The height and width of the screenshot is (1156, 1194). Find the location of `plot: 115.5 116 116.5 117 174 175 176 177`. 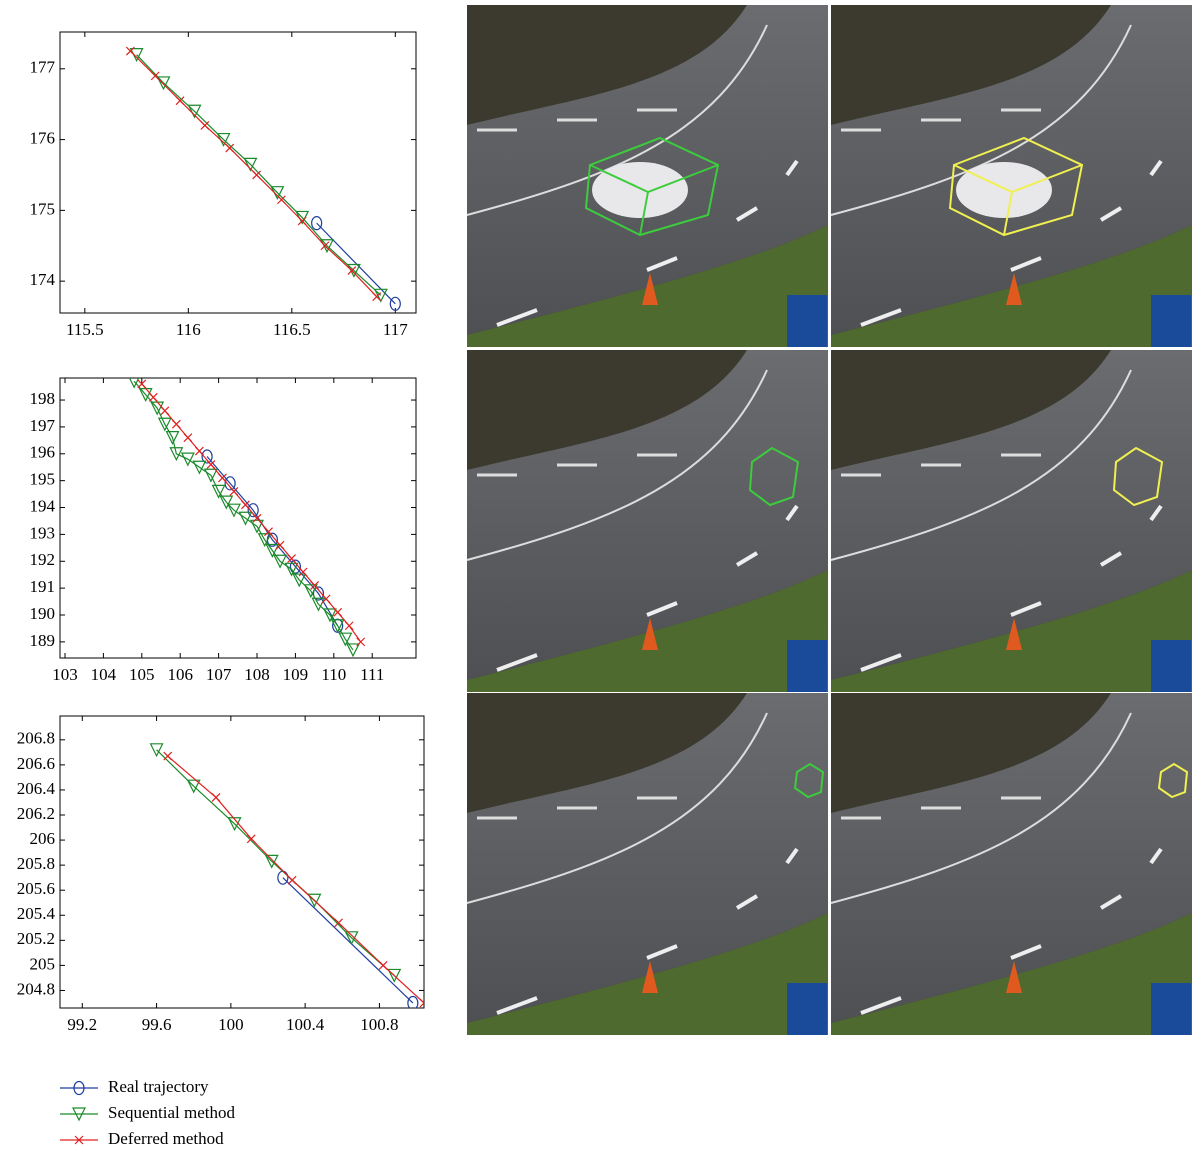

plot: 115.5 116 116.5 117 174 175 176 177 is located at coordinates (223, 185).